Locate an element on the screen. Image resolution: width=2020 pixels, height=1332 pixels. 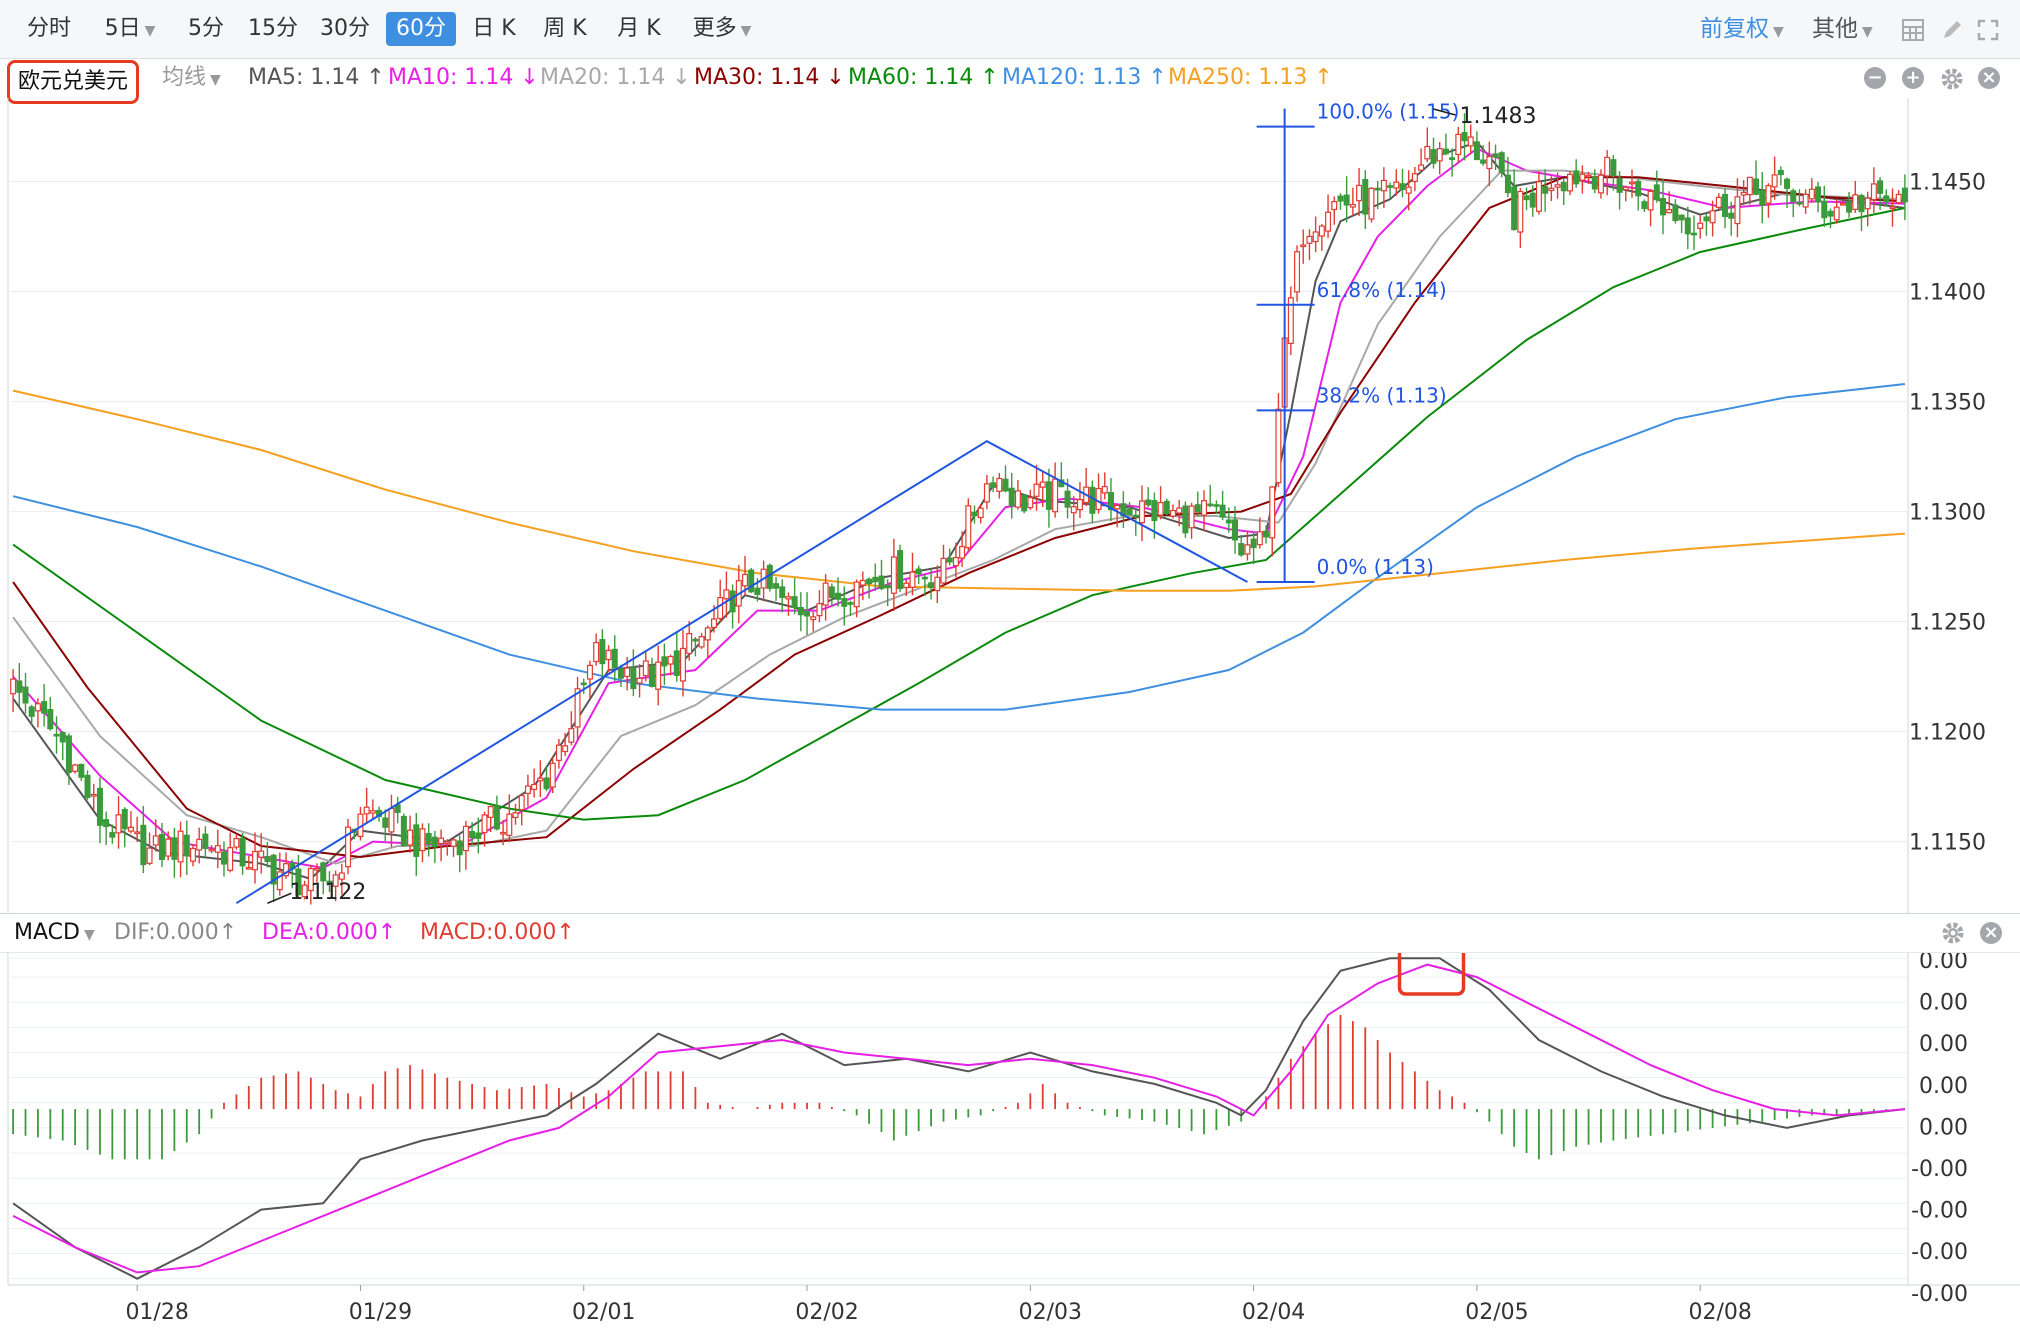
period-tab-5min: 5分 is located at coordinates (206, 28).